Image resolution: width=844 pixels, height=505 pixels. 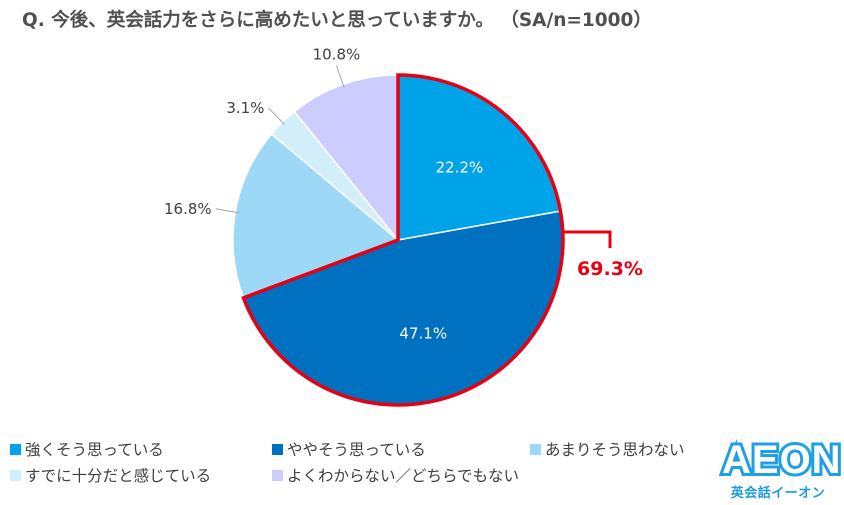 I want to click on legend-label: よくわからない／どちらでもない, so click(x=403, y=476).